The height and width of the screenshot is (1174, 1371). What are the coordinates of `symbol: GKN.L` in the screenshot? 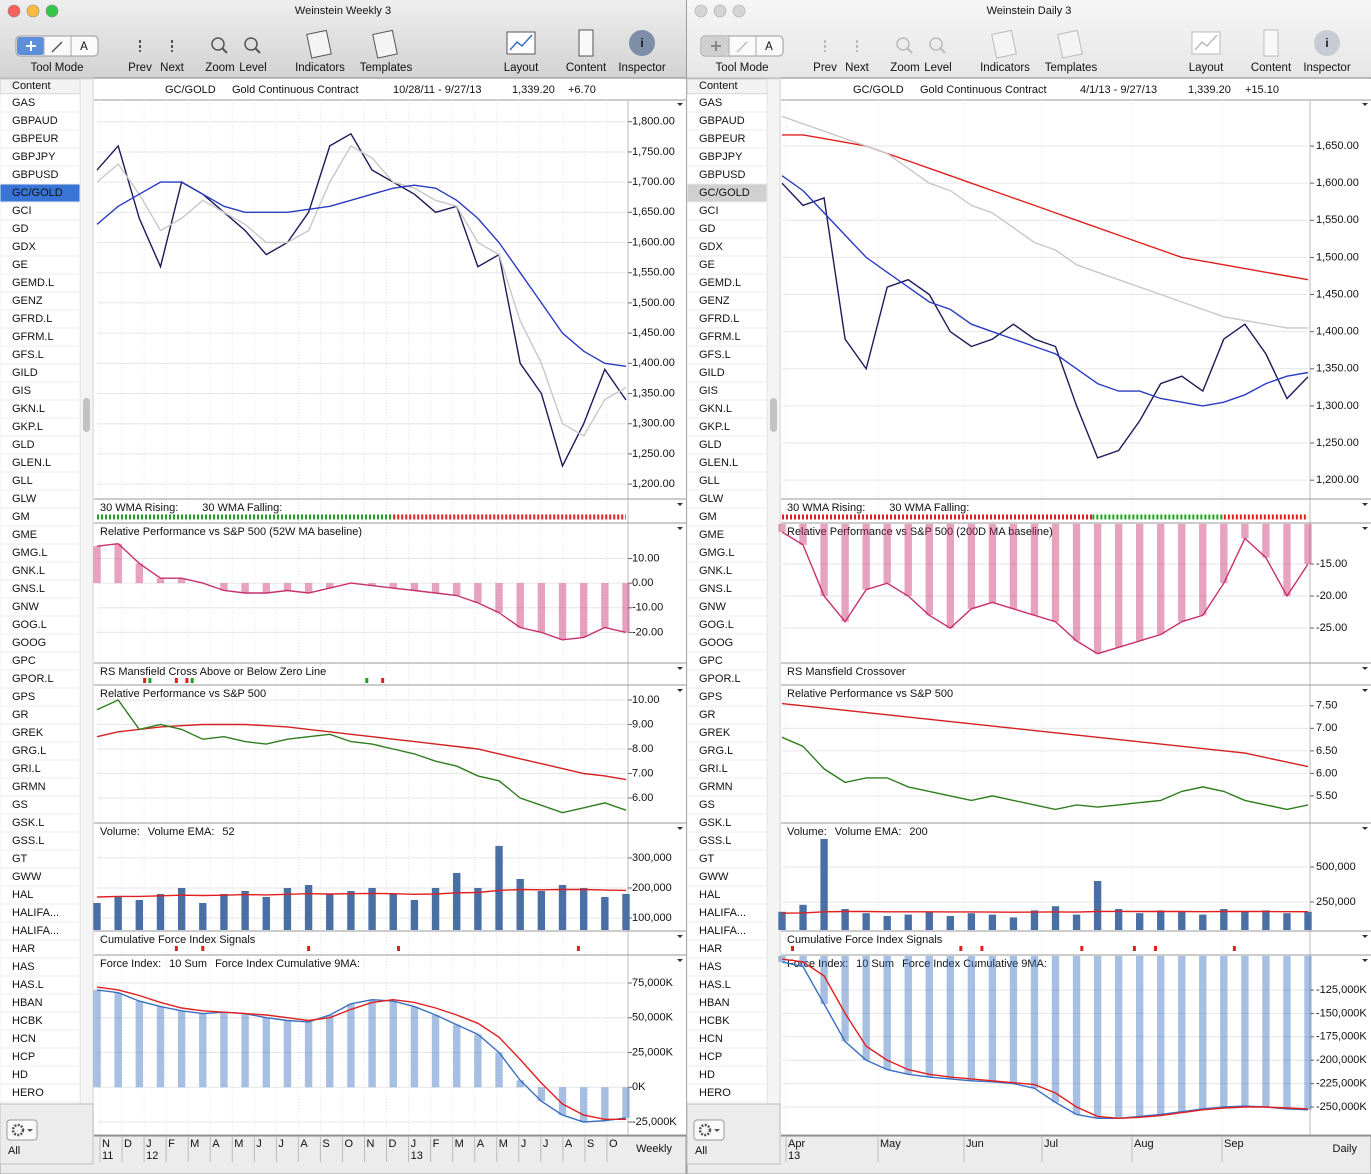 It's located at (28, 409).